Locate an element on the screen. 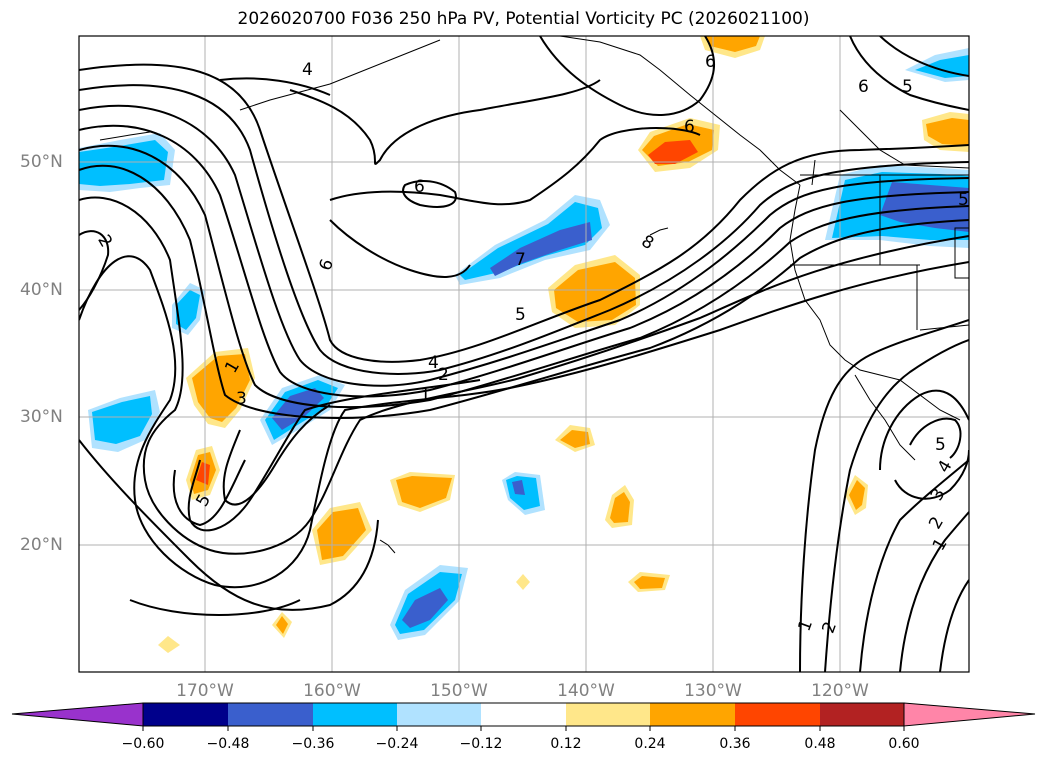 Image resolution: width=1047 pixels, height=765 pixels. colorbar-tick-label: 0.24 is located at coordinates (650, 744).